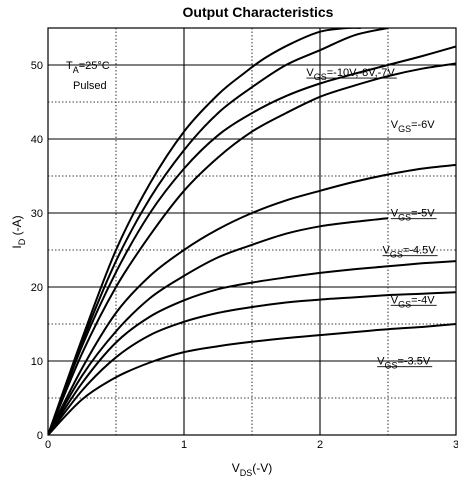 The image size is (458, 481). What do you see at coordinates (37, 251) in the screenshot?
I see `y-tick-labels: 0 10 20 30 40 50` at bounding box center [37, 251].